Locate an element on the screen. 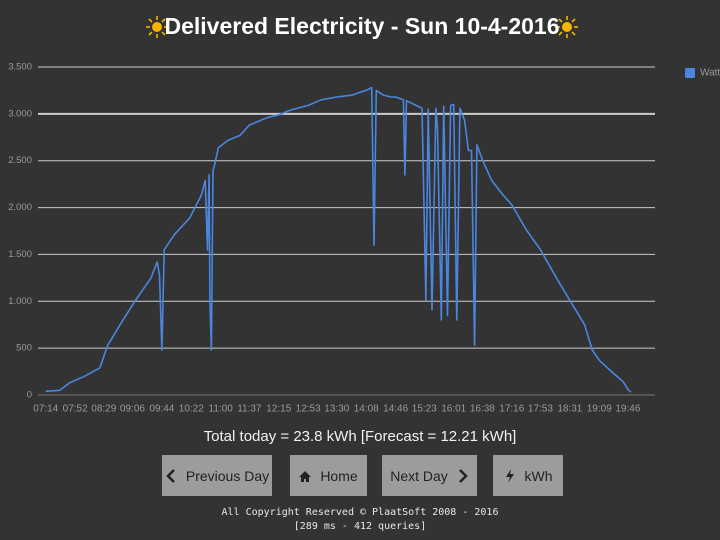 The image size is (720, 540). legend-label: Watt is located at coordinates (710, 73).